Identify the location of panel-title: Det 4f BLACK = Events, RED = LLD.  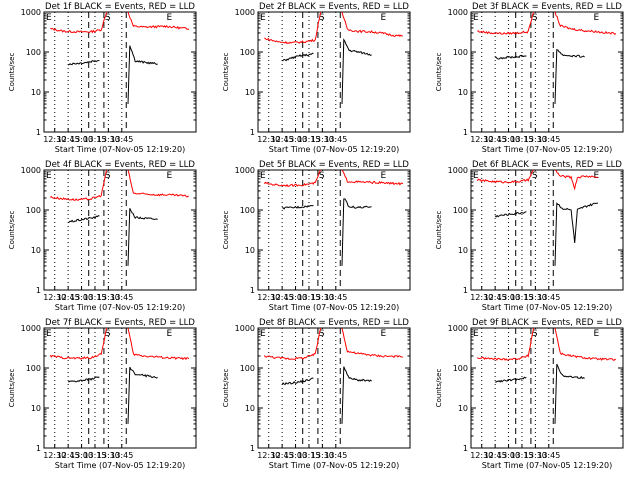
(120, 165).